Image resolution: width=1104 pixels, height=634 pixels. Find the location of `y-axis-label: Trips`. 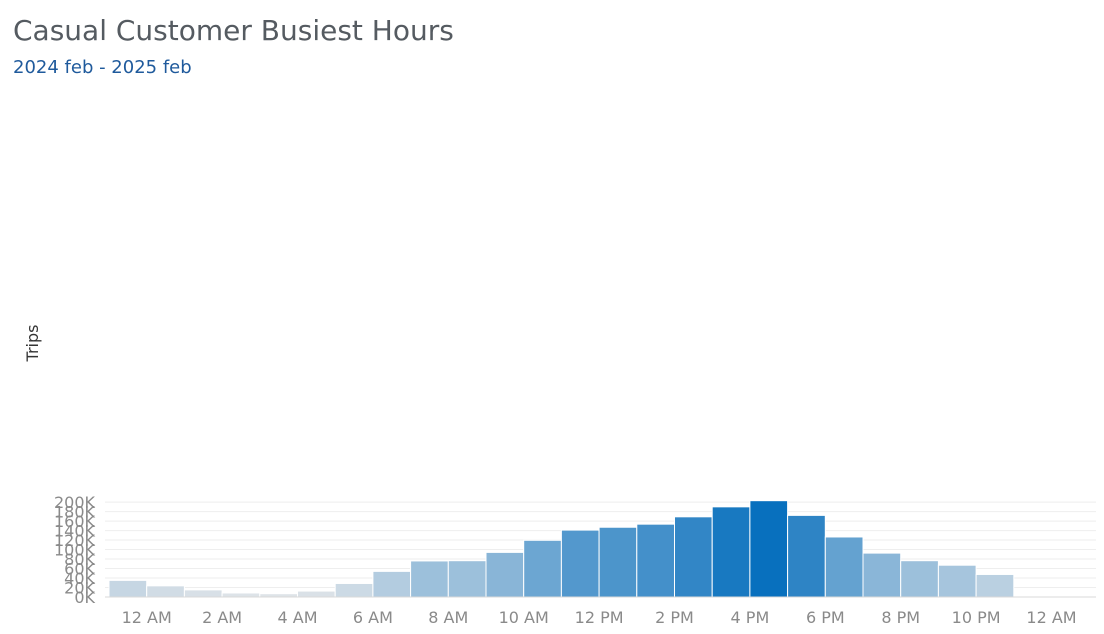

y-axis-label: Trips is located at coordinates (32, 344).